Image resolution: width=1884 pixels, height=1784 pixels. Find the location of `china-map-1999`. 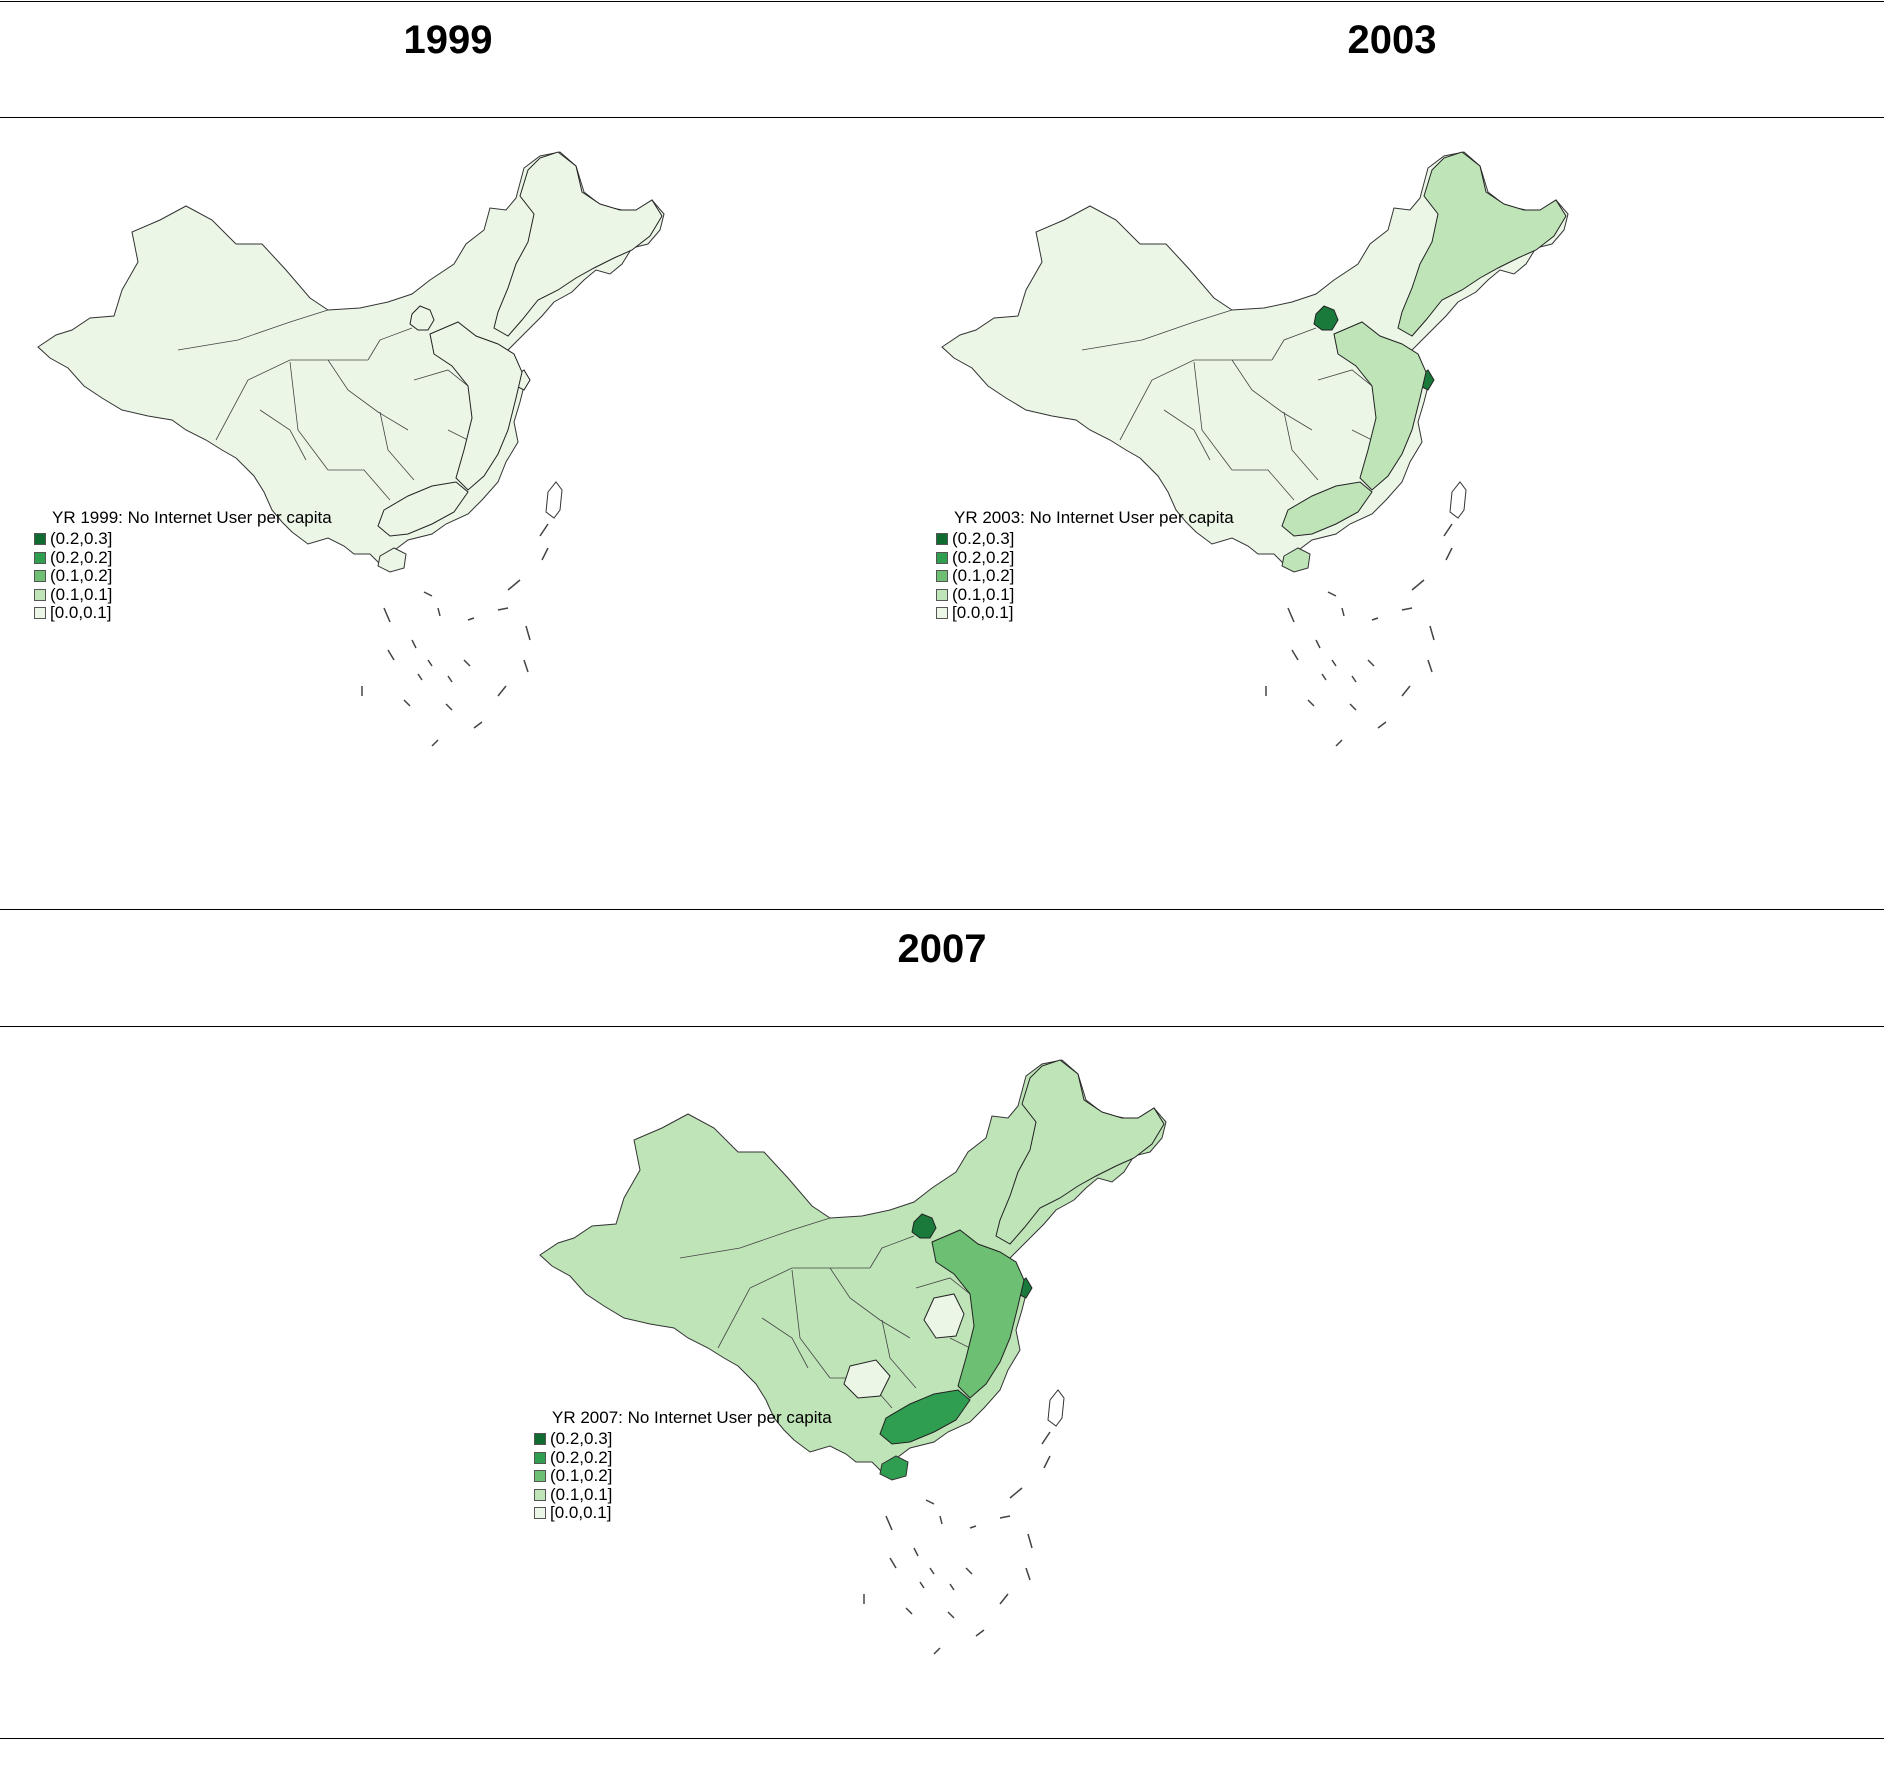

china-map-1999 is located at coordinates (351, 449).